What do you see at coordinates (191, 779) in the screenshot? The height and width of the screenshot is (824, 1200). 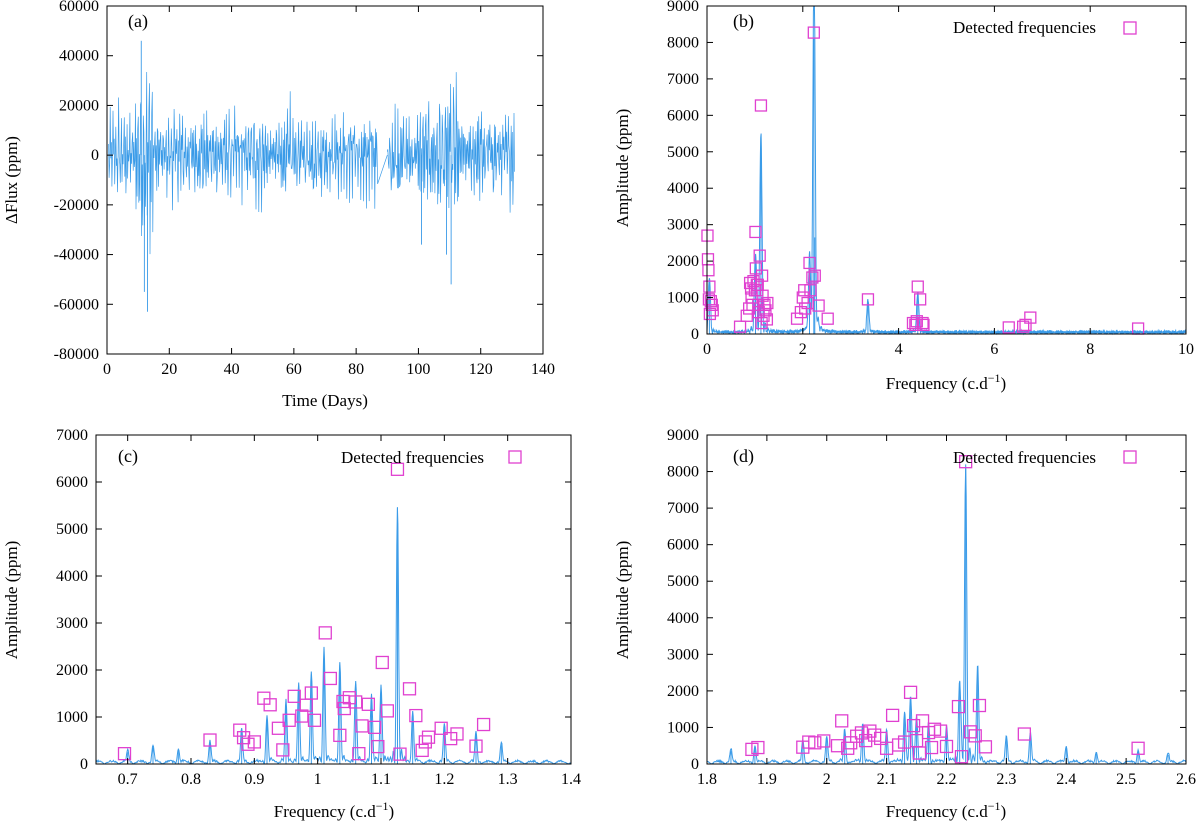 I see `panel-c-xtick-label: 0.8` at bounding box center [191, 779].